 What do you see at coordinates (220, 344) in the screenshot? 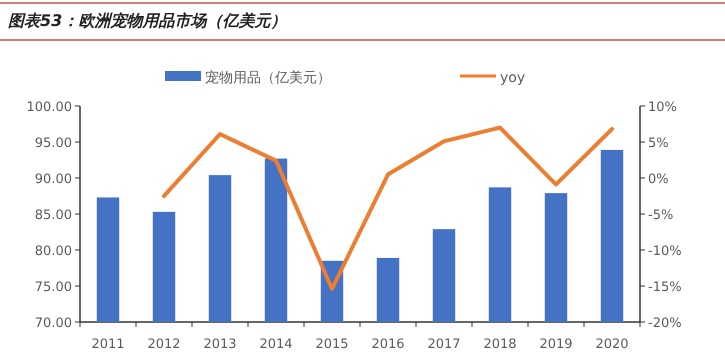
I see `x-tick-label: 2013` at bounding box center [220, 344].